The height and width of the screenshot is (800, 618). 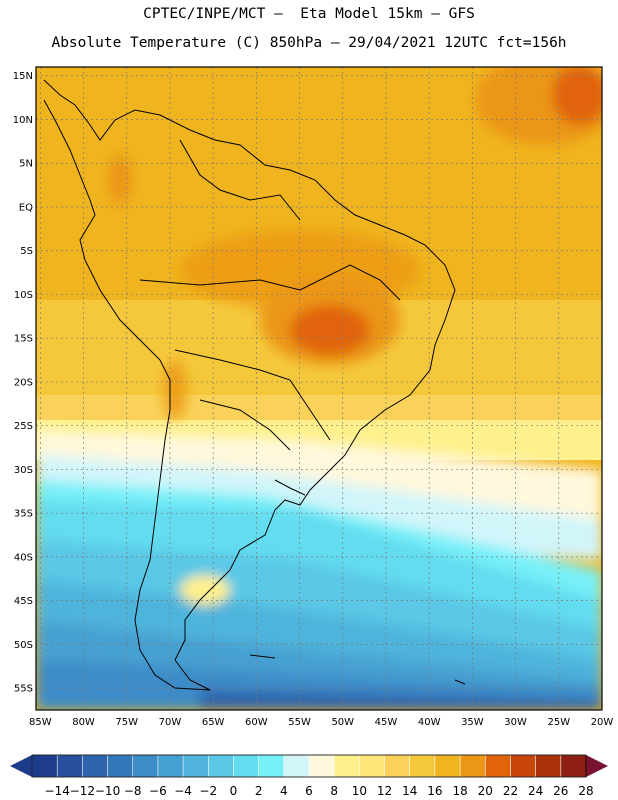 What do you see at coordinates (384, 791) in the screenshot?
I see `colorbar-label: 12` at bounding box center [384, 791].